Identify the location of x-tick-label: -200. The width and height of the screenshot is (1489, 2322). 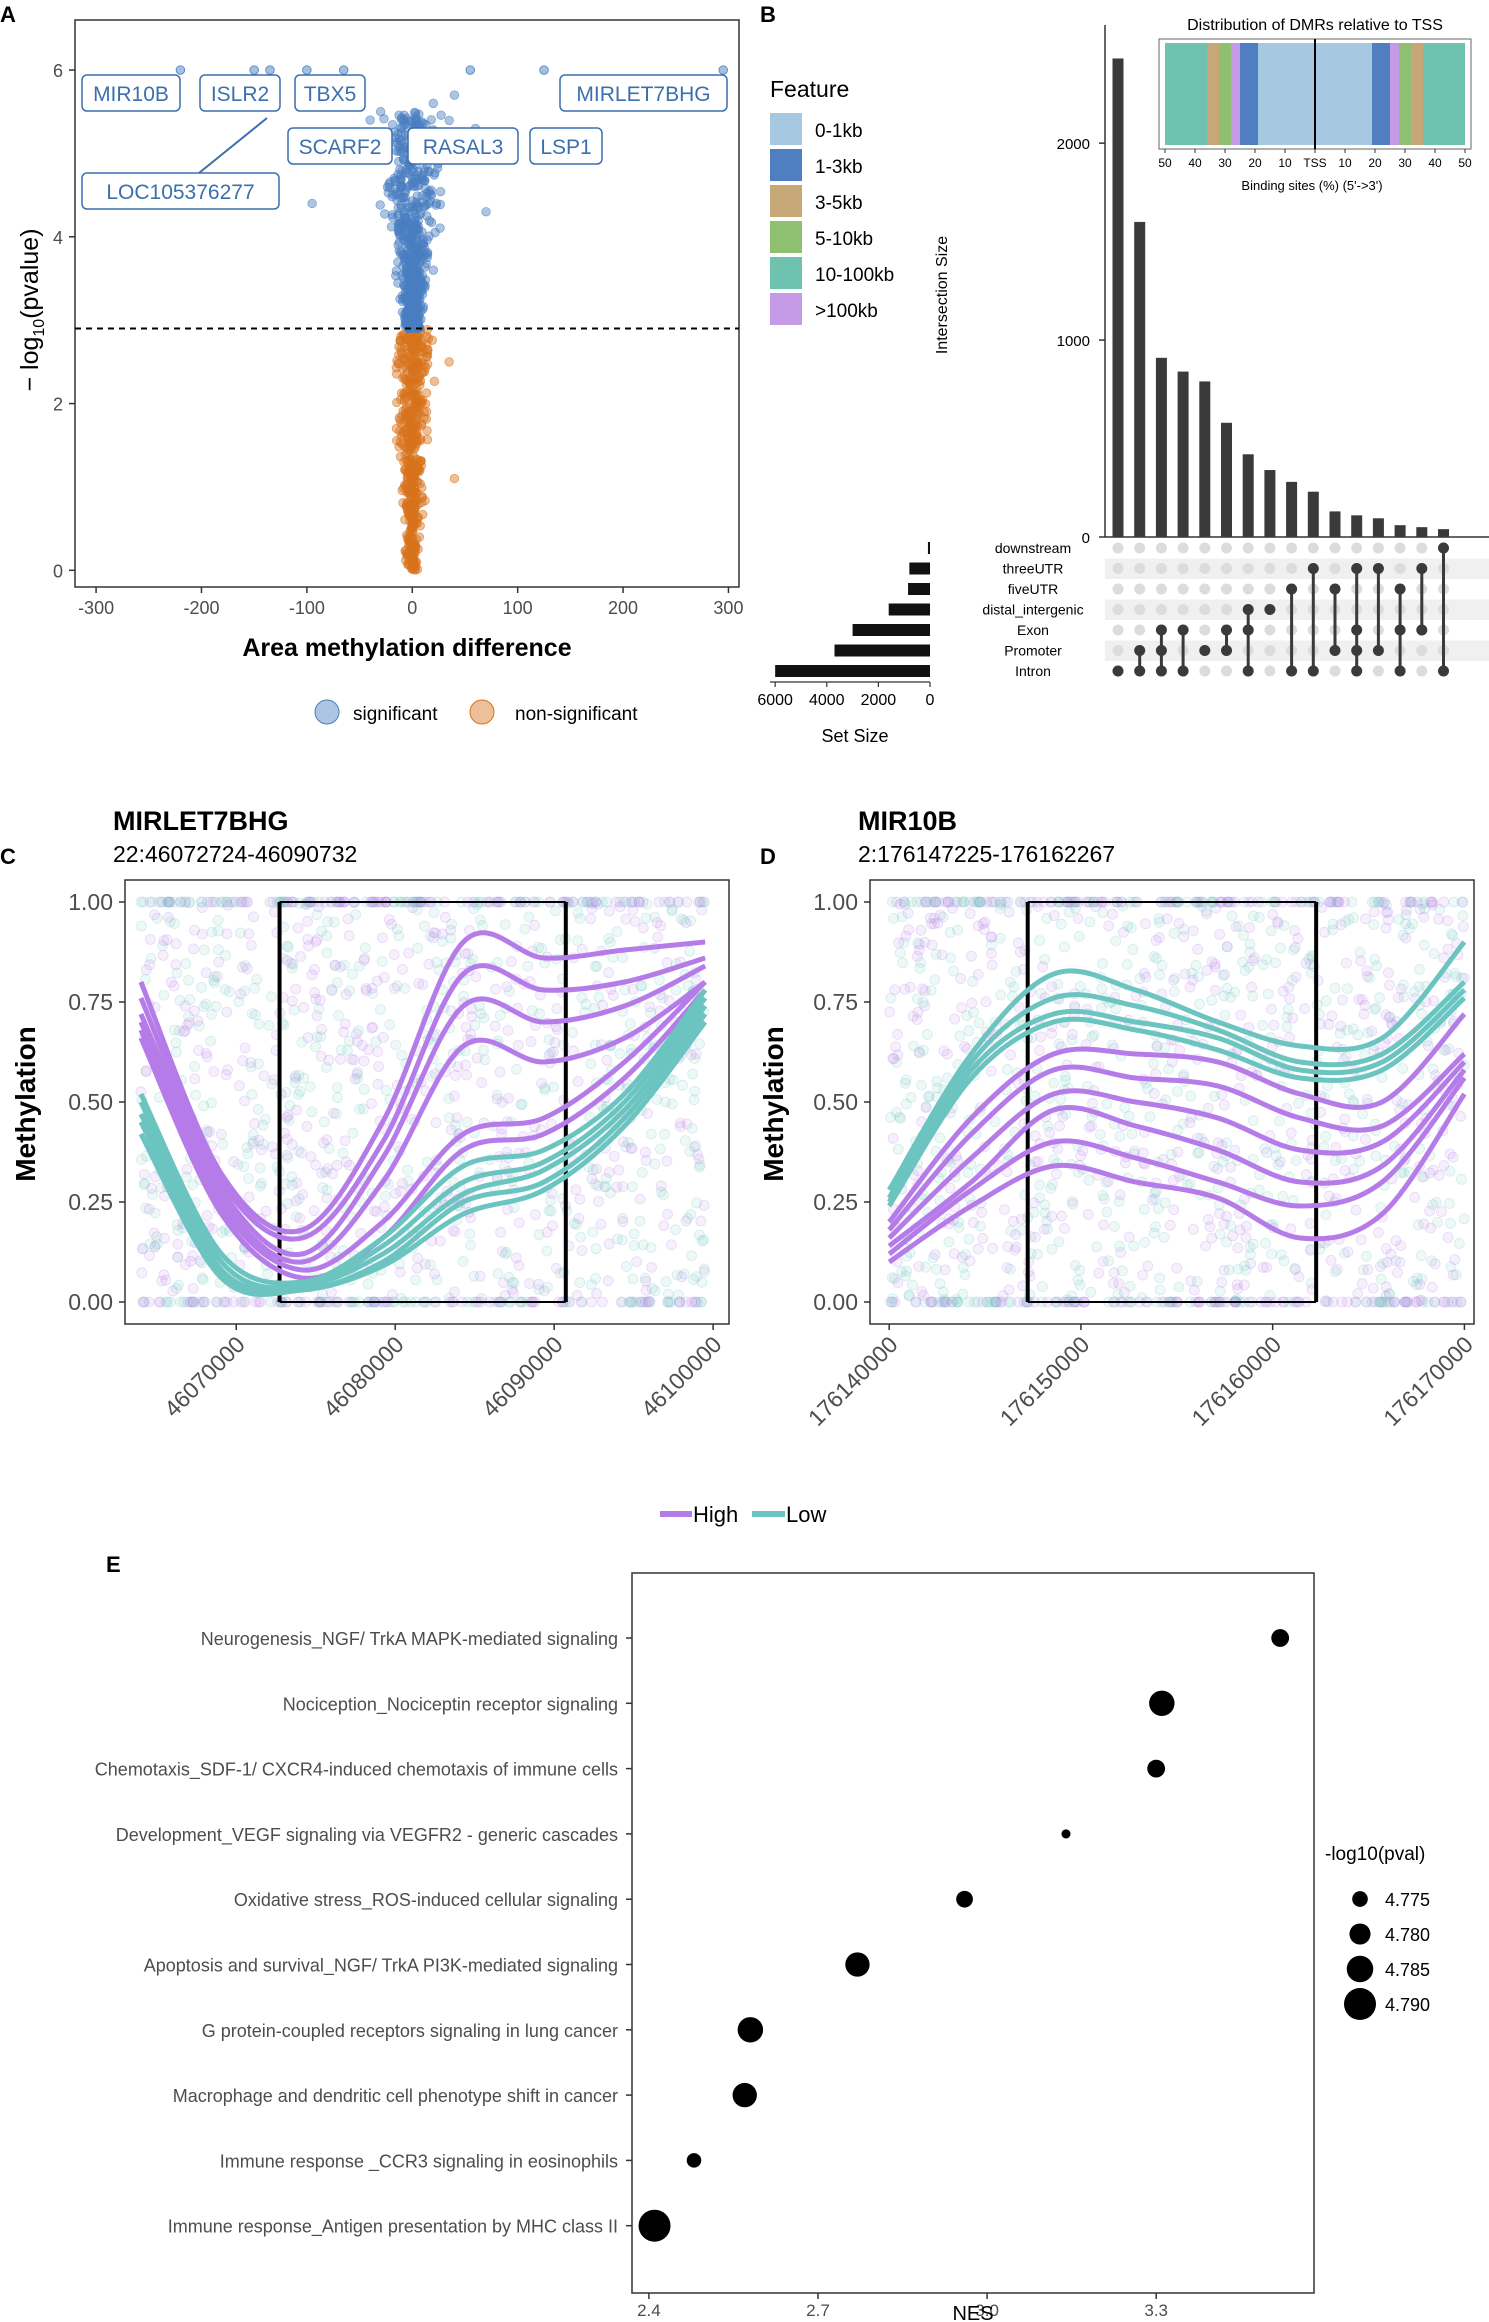
(201, 608).